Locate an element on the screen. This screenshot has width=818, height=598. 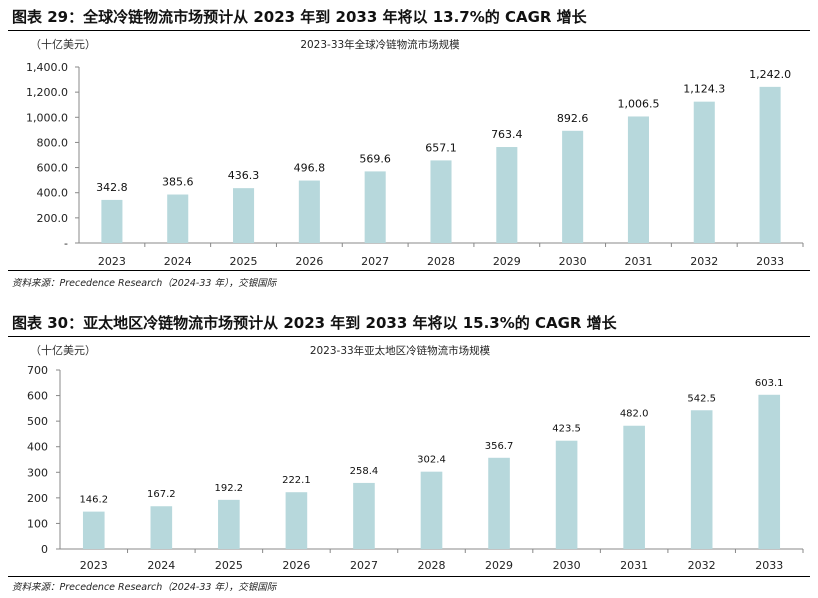
y-tick-label: 200 is located at coordinates (37, 498).